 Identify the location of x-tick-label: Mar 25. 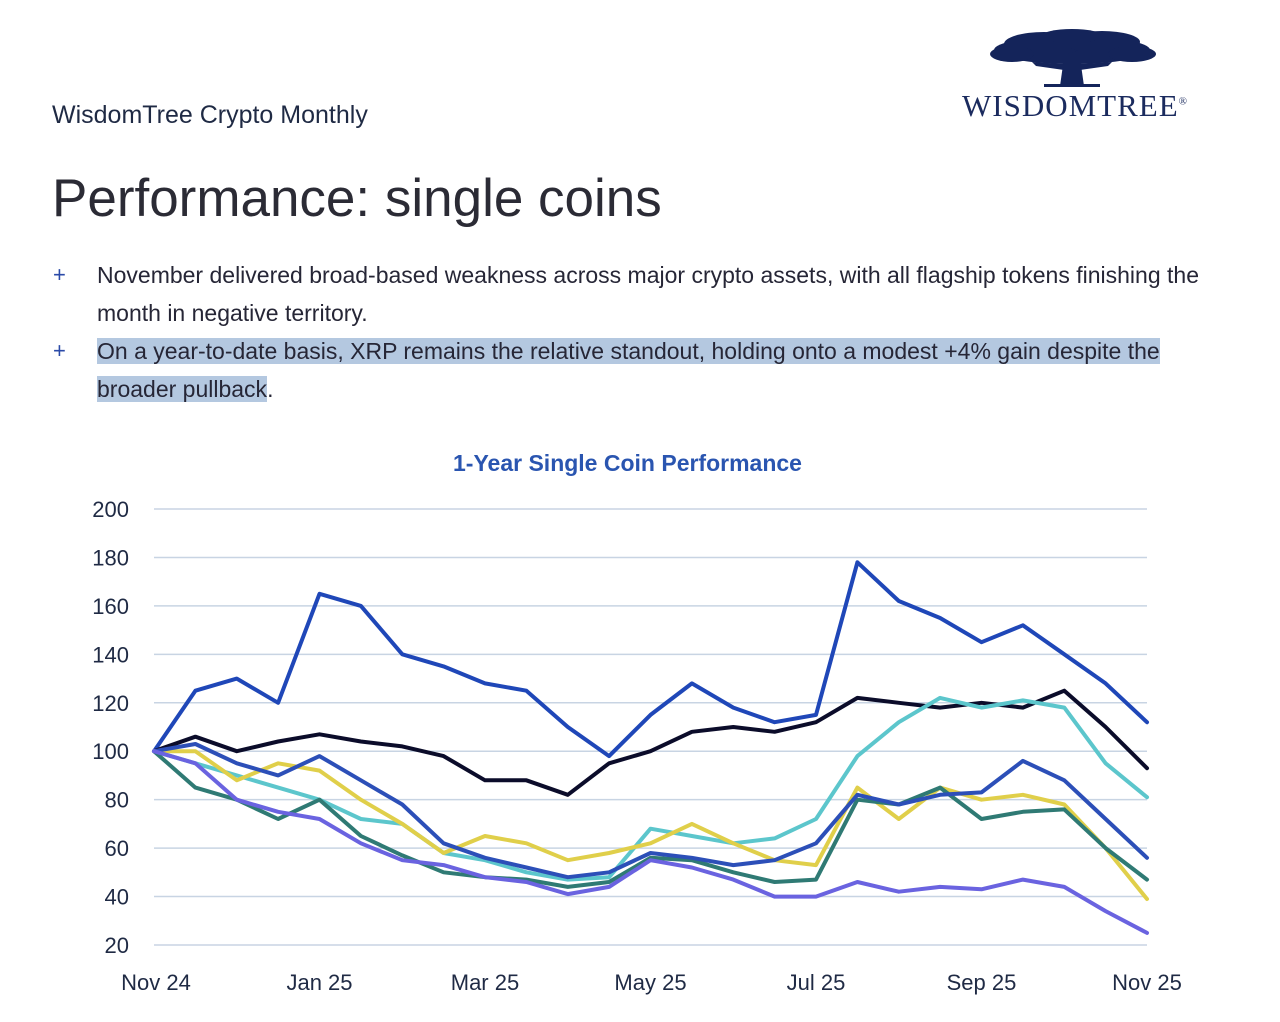
(485, 982).